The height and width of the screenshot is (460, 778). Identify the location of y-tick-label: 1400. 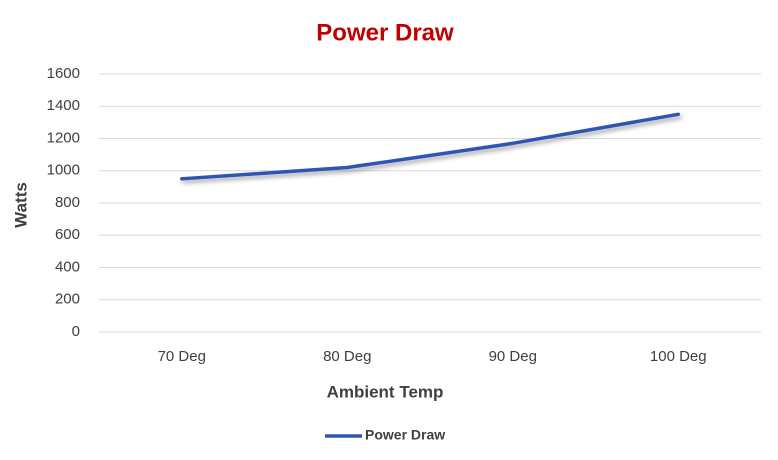
(63, 105).